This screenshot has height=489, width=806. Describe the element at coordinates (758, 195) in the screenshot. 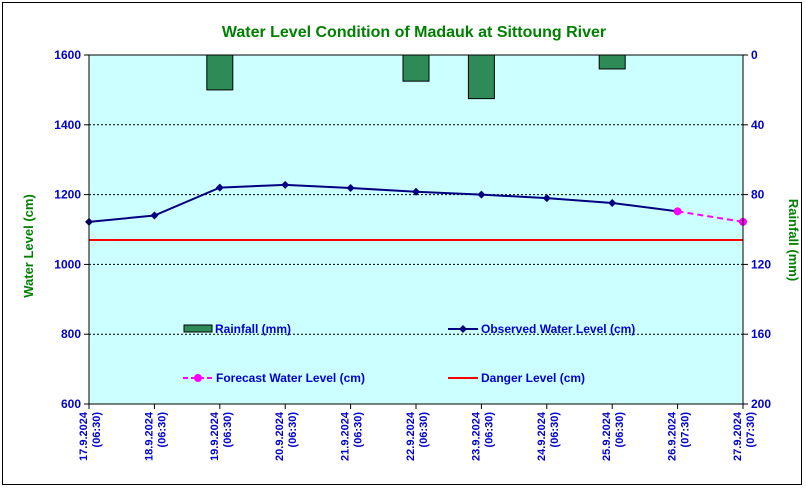

I see `y-right-tick-label: 80` at that location.